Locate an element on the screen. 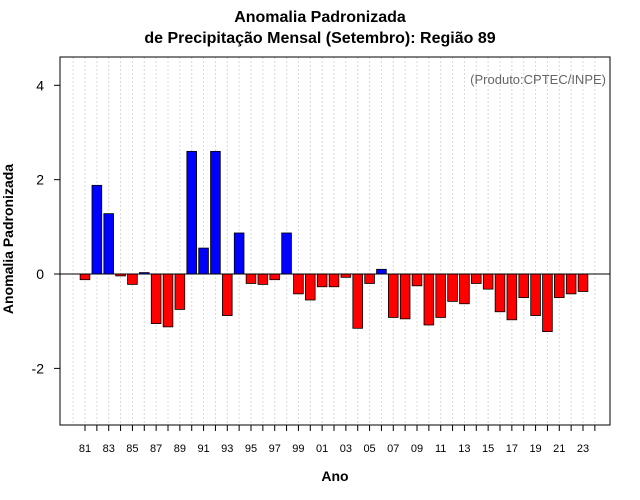 The width and height of the screenshot is (640, 500). x-tick-label: 23 is located at coordinates (583, 449).